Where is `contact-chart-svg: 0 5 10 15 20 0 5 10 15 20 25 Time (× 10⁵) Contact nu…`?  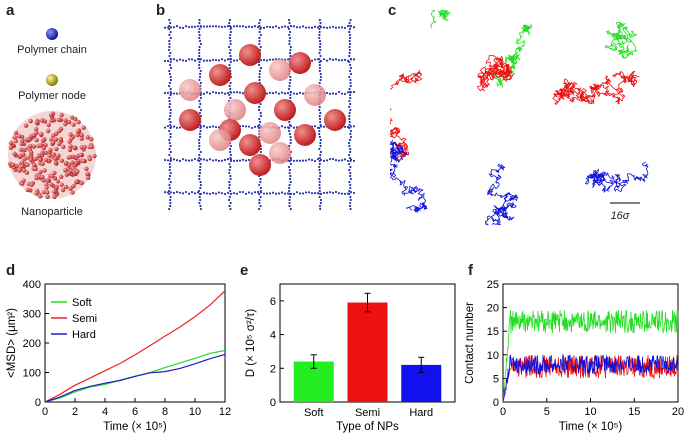
contact-chart-svg: 0 5 10 15 20 0 5 10 15 20 25 Time (× 10⁵) Contact nu… is located at coordinates (574, 356).